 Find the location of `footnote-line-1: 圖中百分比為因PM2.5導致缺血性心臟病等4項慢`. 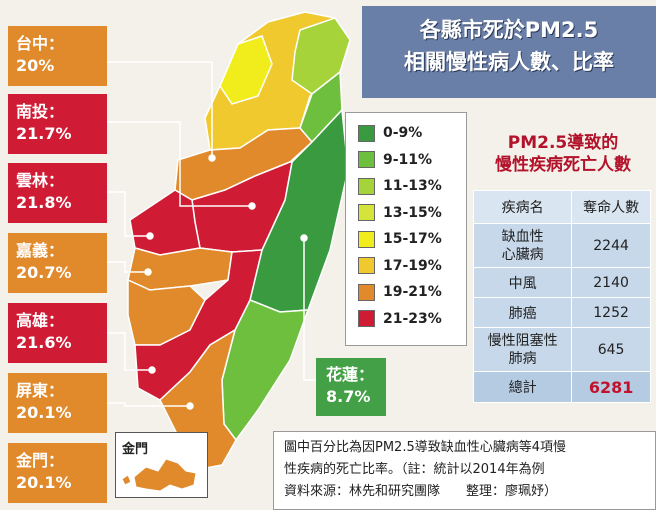

footnote-line-1: 圖中百分比為因PM2.5導致缺血性心臟病等4項慢 is located at coordinates (425, 447).